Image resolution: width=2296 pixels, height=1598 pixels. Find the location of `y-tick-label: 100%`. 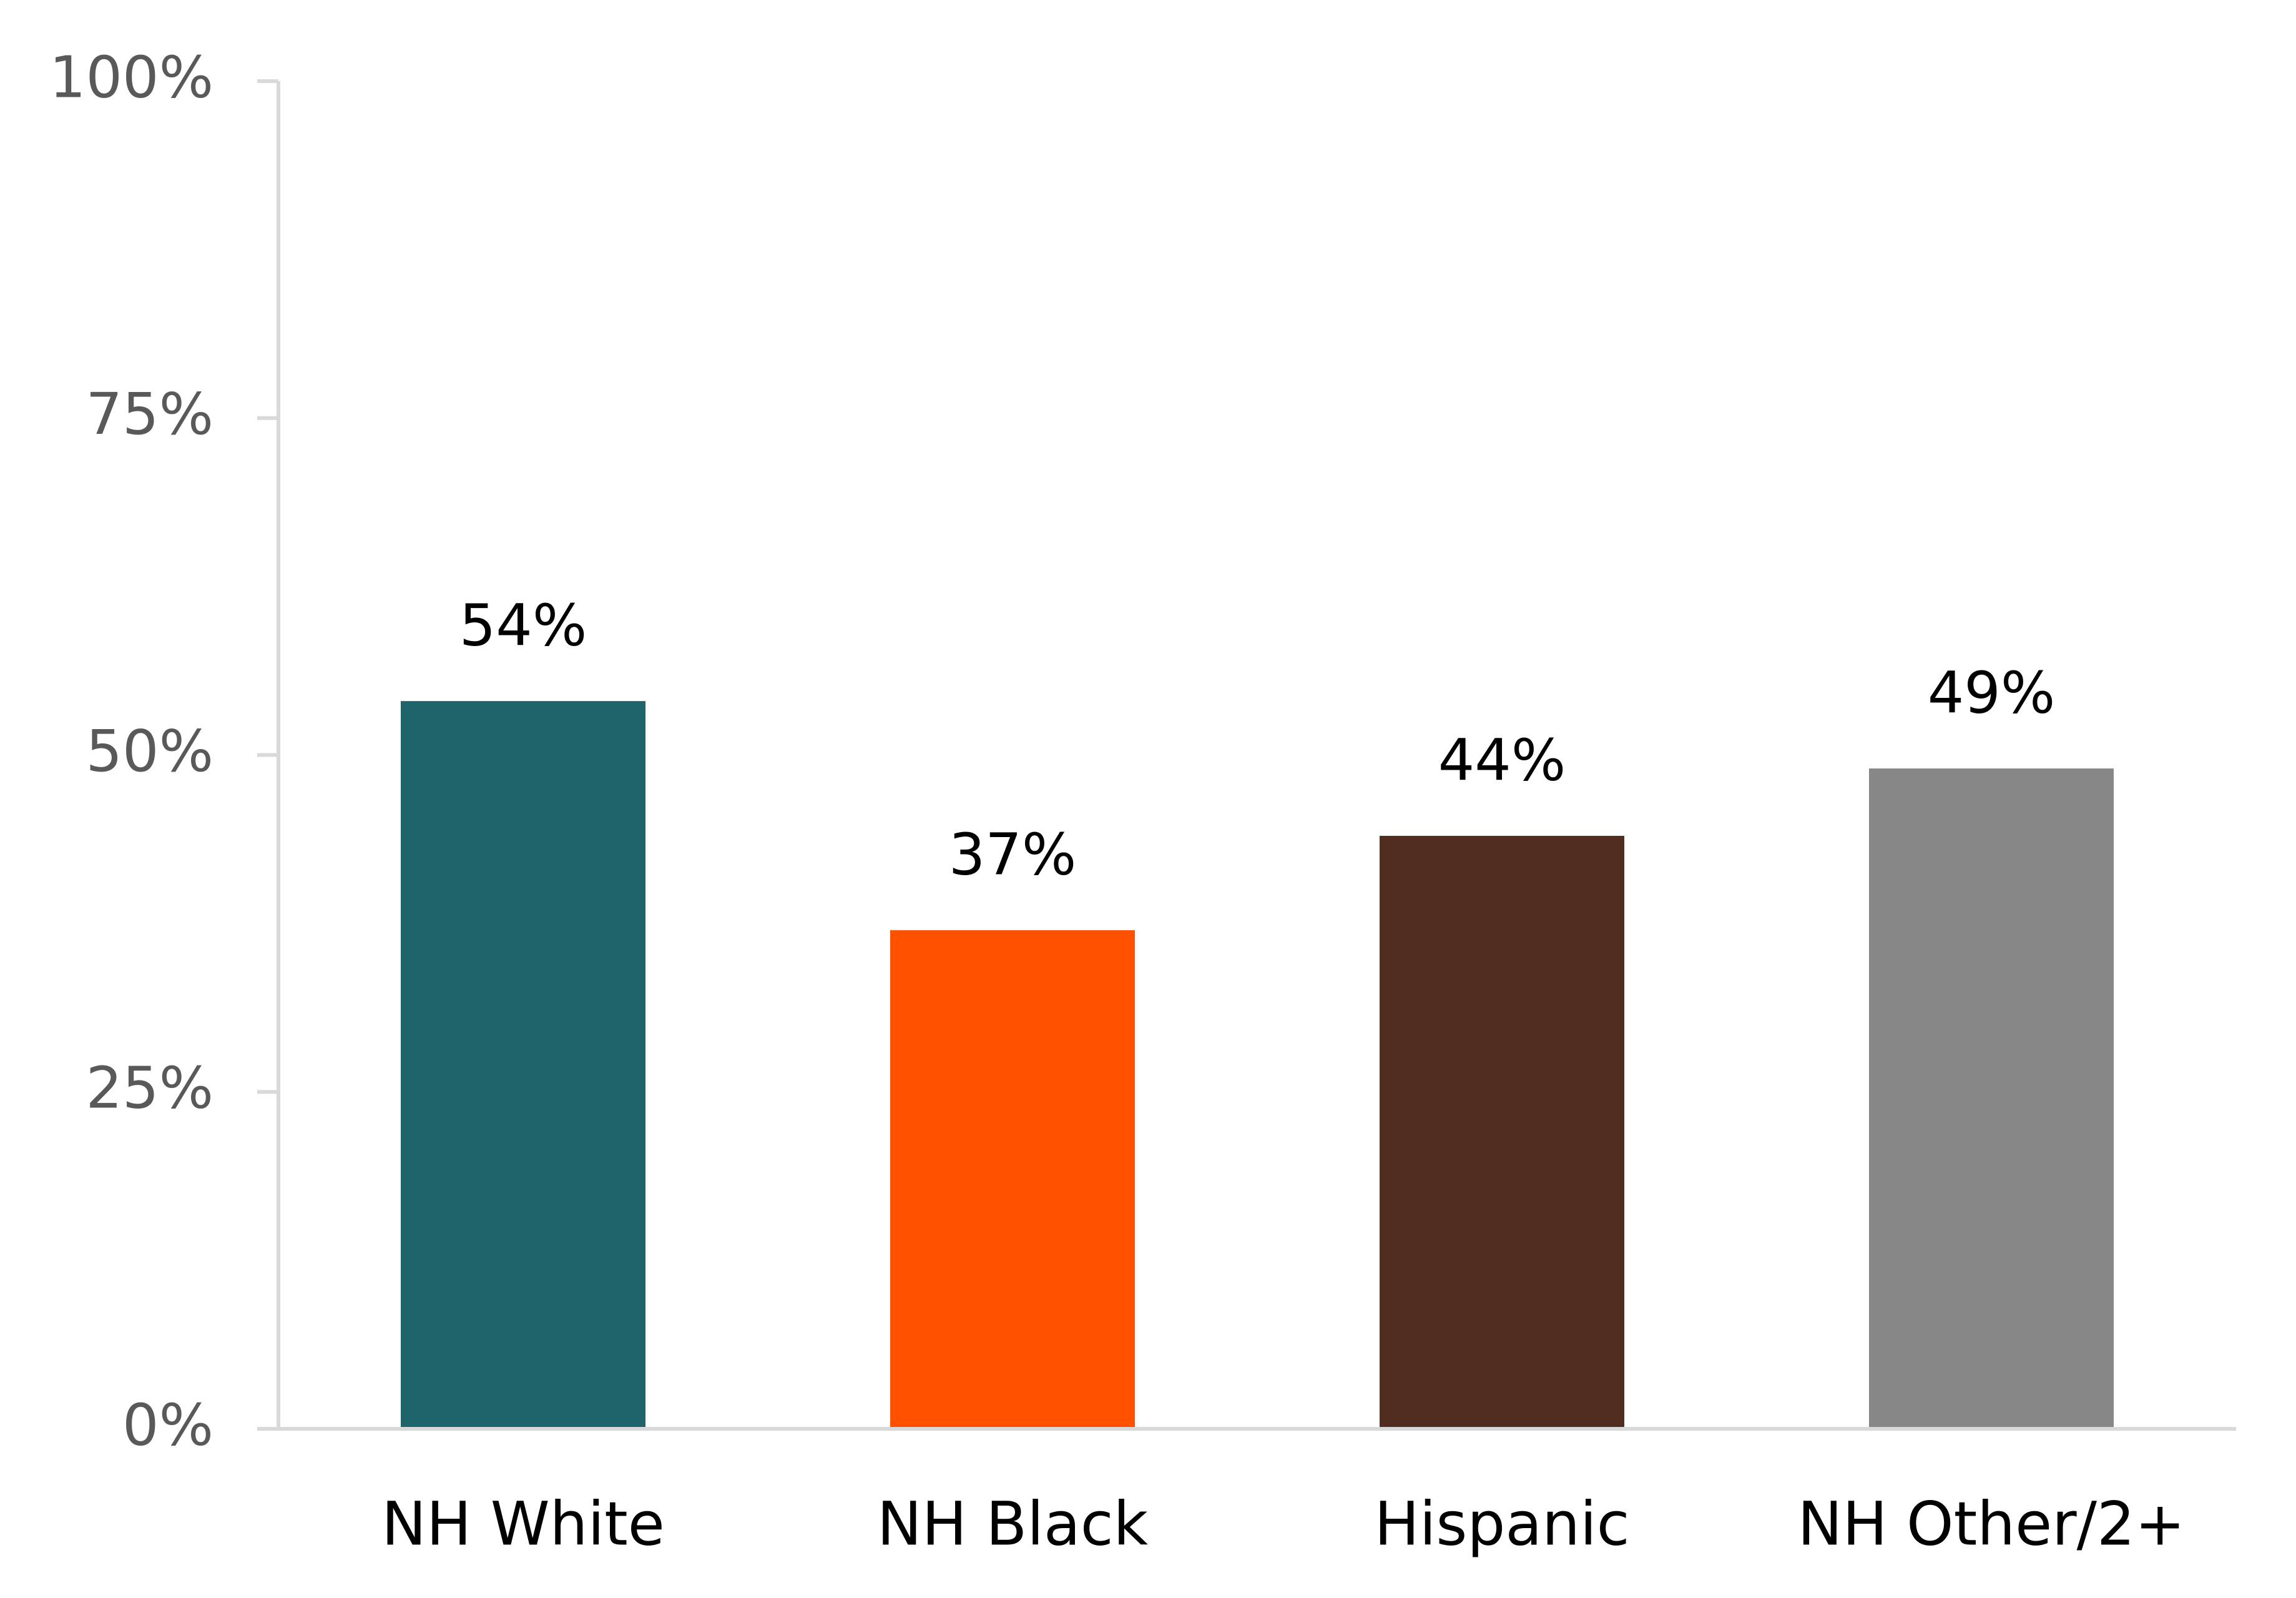

y-tick-label: 100% is located at coordinates (131, 77).